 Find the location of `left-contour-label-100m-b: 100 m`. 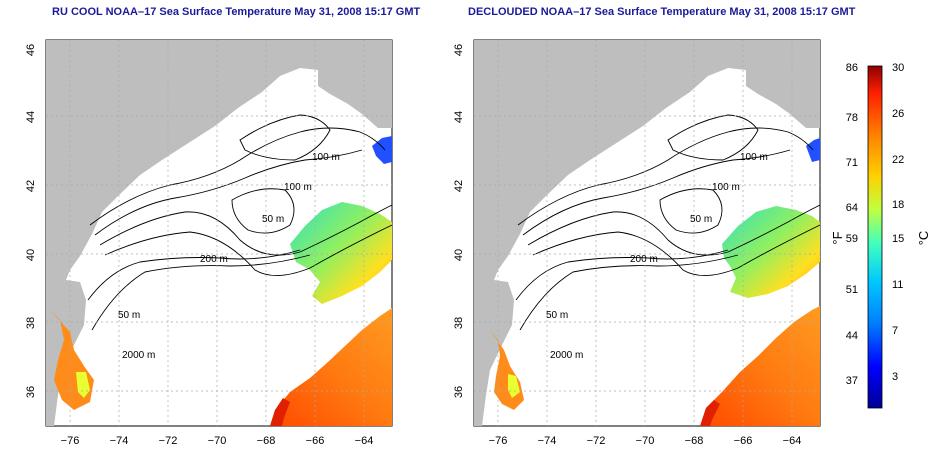

left-contour-label-100m-b: 100 m is located at coordinates (298, 187).